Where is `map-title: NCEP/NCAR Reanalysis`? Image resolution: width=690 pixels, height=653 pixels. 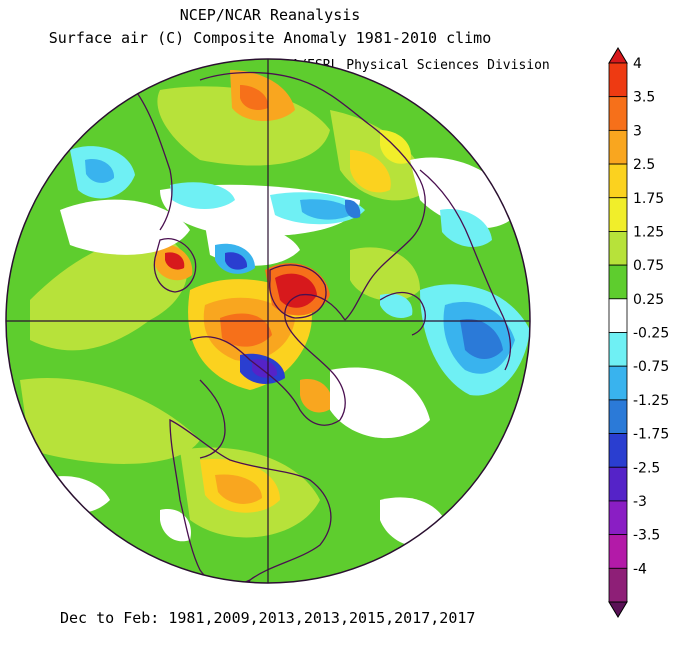 map-title: NCEP/NCAR Reanalysis is located at coordinates (270, 15).